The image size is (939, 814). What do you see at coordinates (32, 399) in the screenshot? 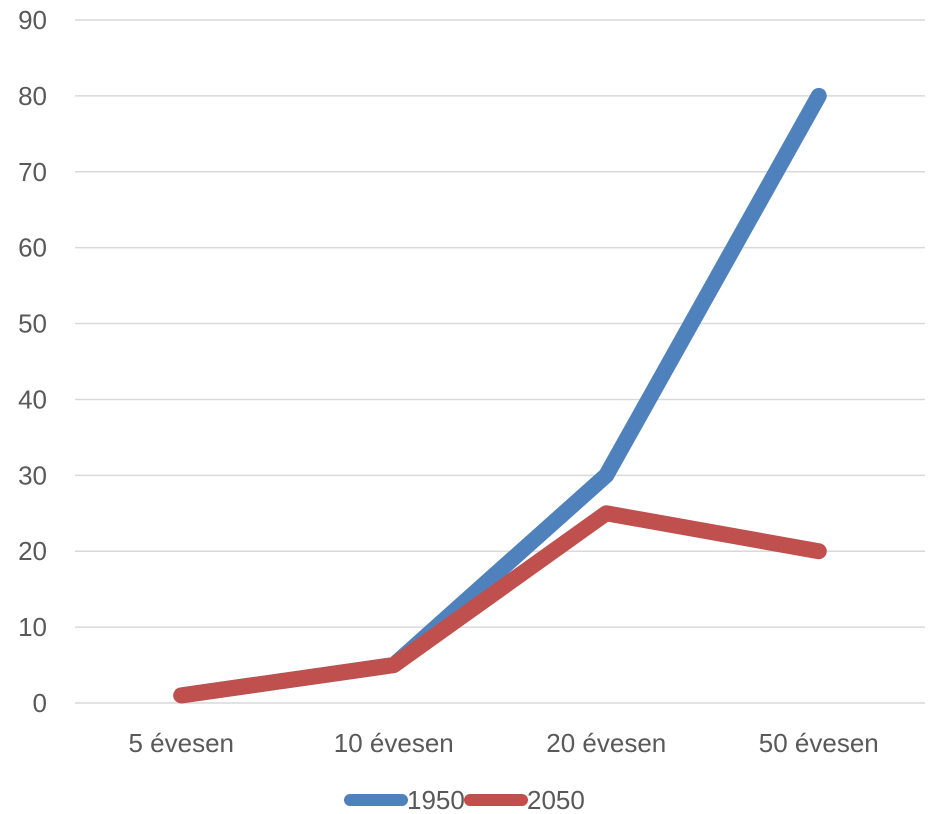
I see `y-tick-label: 40` at bounding box center [32, 399].